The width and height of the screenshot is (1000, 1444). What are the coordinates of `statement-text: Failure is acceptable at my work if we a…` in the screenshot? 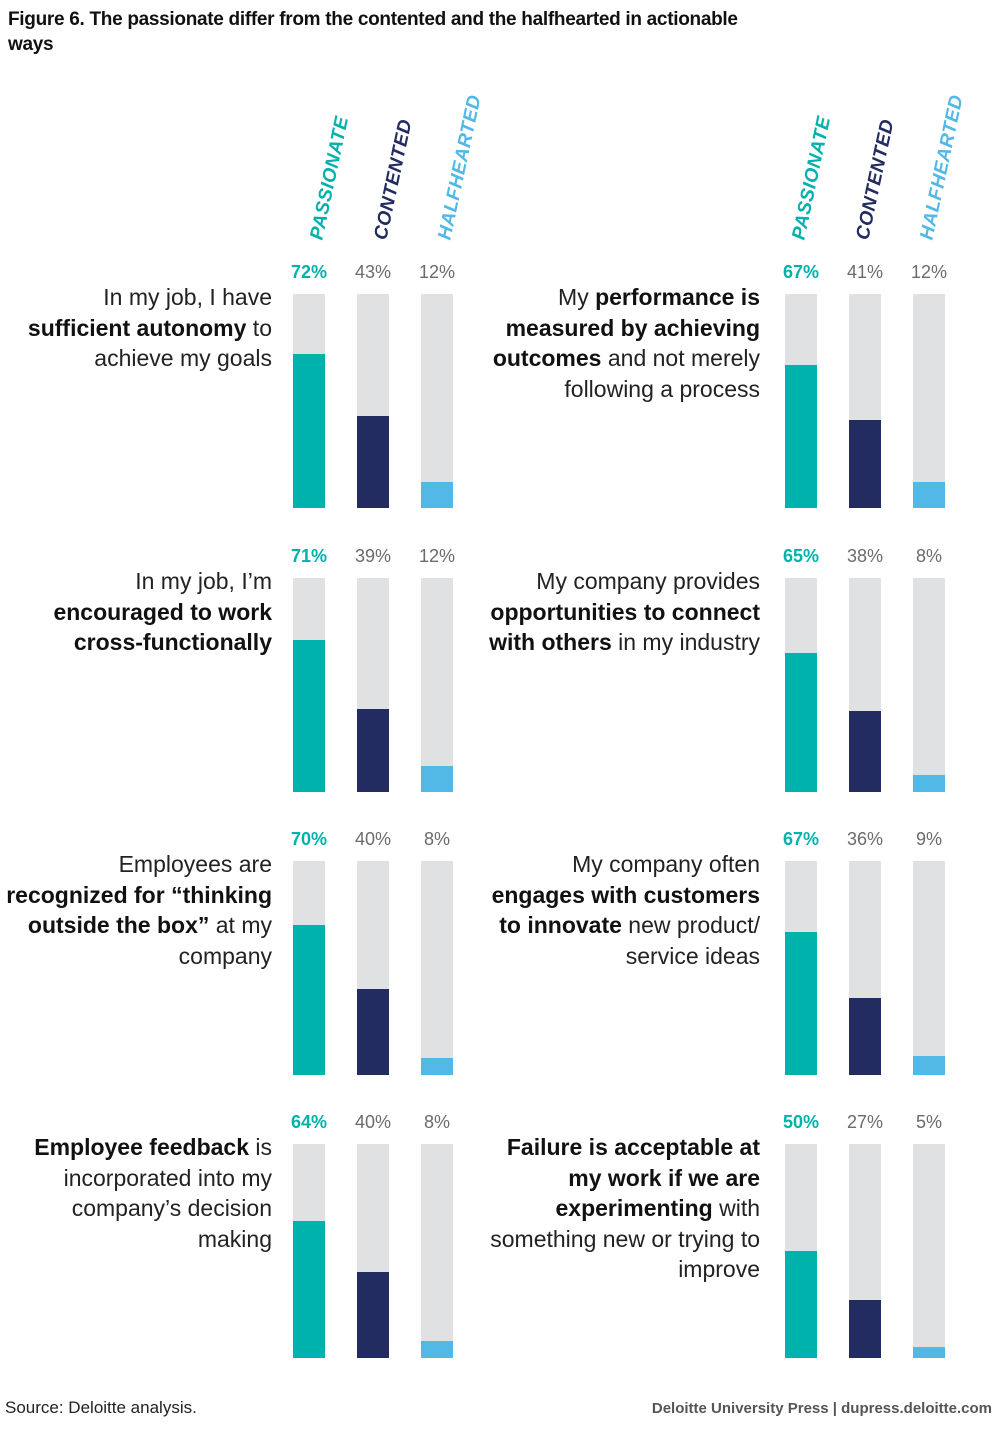 It's located at (624, 1208).